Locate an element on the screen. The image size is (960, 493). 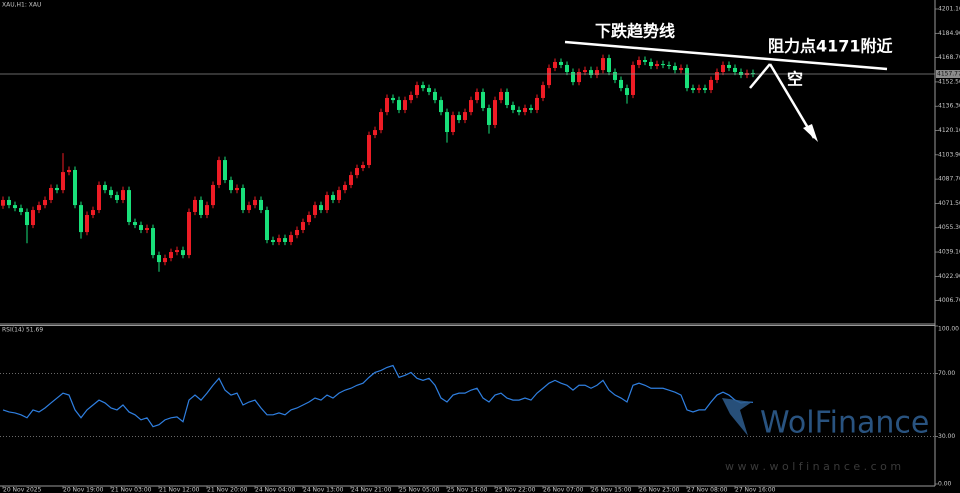
x-tick-label: 27 Nov 16:00 is located at coordinates (755, 490).